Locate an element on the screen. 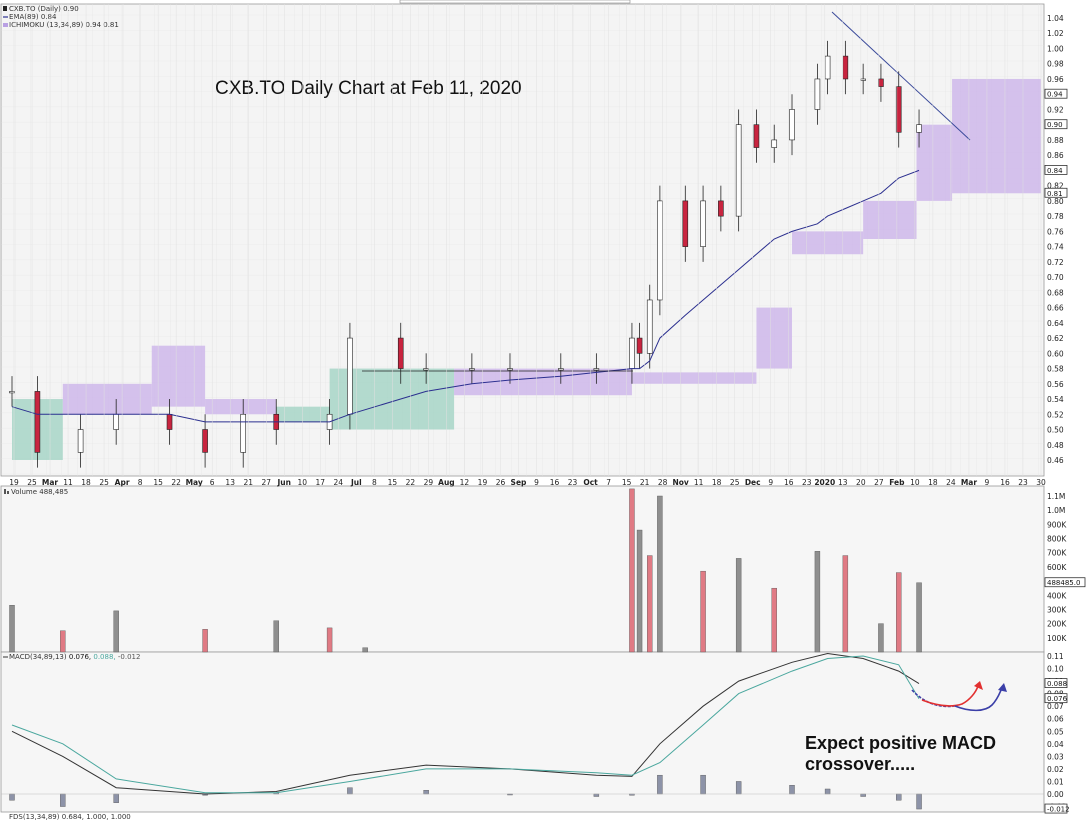 This screenshot has height=821, width=1091. price-value-box: 0.81 is located at coordinates (1056, 192).